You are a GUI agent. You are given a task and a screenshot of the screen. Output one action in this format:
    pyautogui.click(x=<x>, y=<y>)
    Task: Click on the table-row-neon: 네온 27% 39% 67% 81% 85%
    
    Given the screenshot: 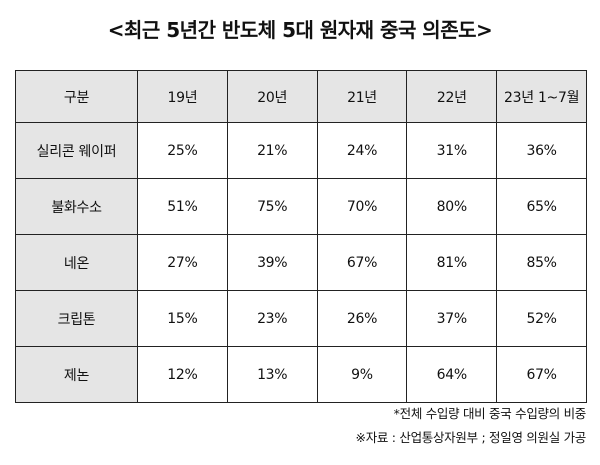 What is the action you would take?
    pyautogui.click(x=301, y=262)
    